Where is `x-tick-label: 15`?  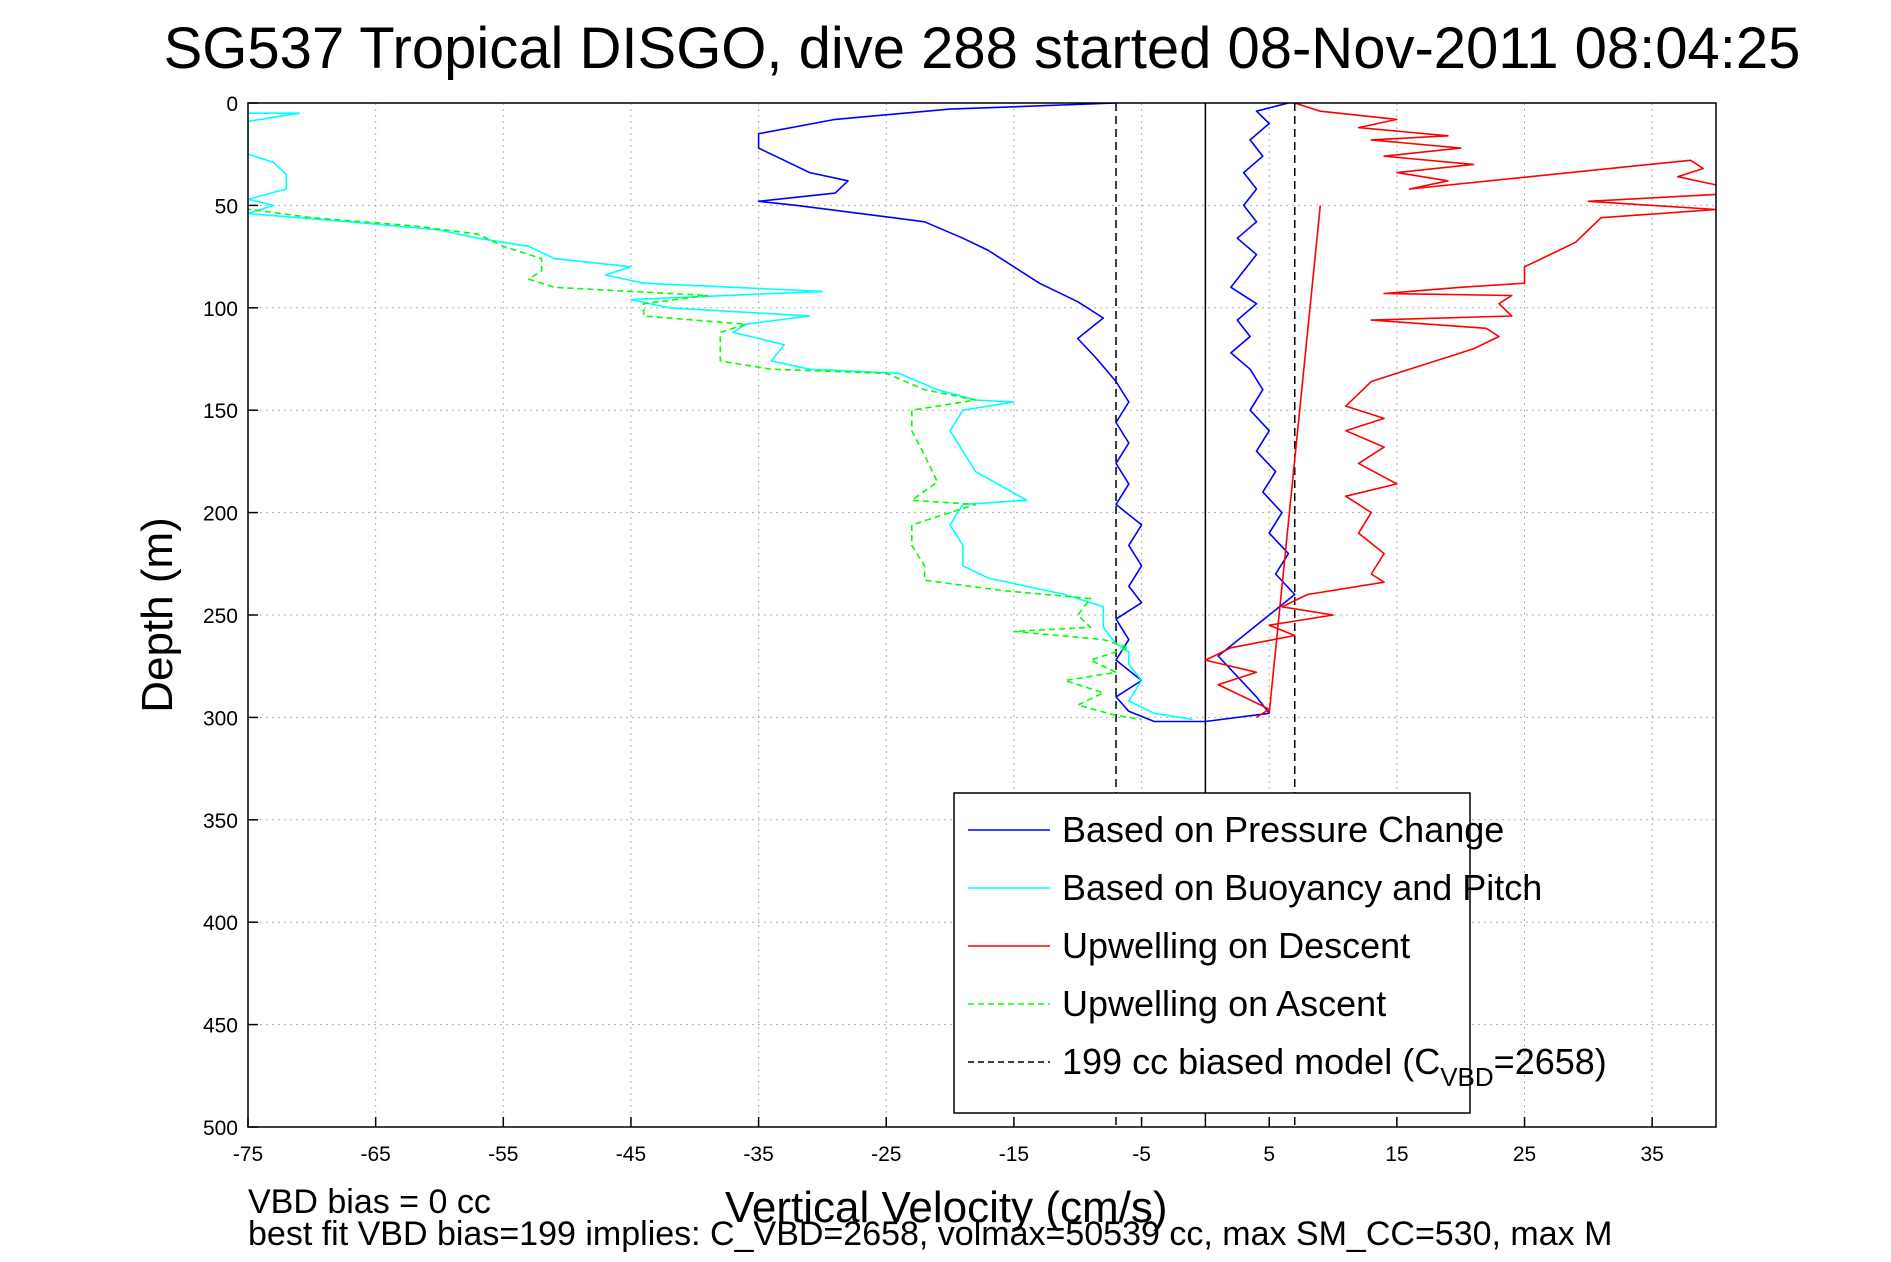 x-tick-label: 15 is located at coordinates (1396, 1154).